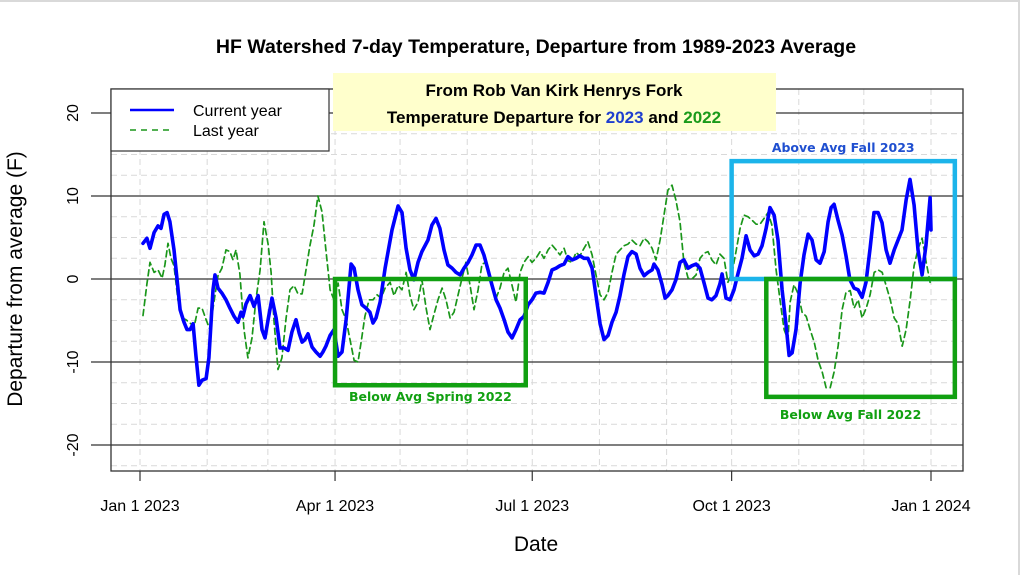 The width and height of the screenshot is (1022, 575). Describe the element at coordinates (139, 506) in the screenshot. I see `x-tick-label: Jan 1 2023` at that location.